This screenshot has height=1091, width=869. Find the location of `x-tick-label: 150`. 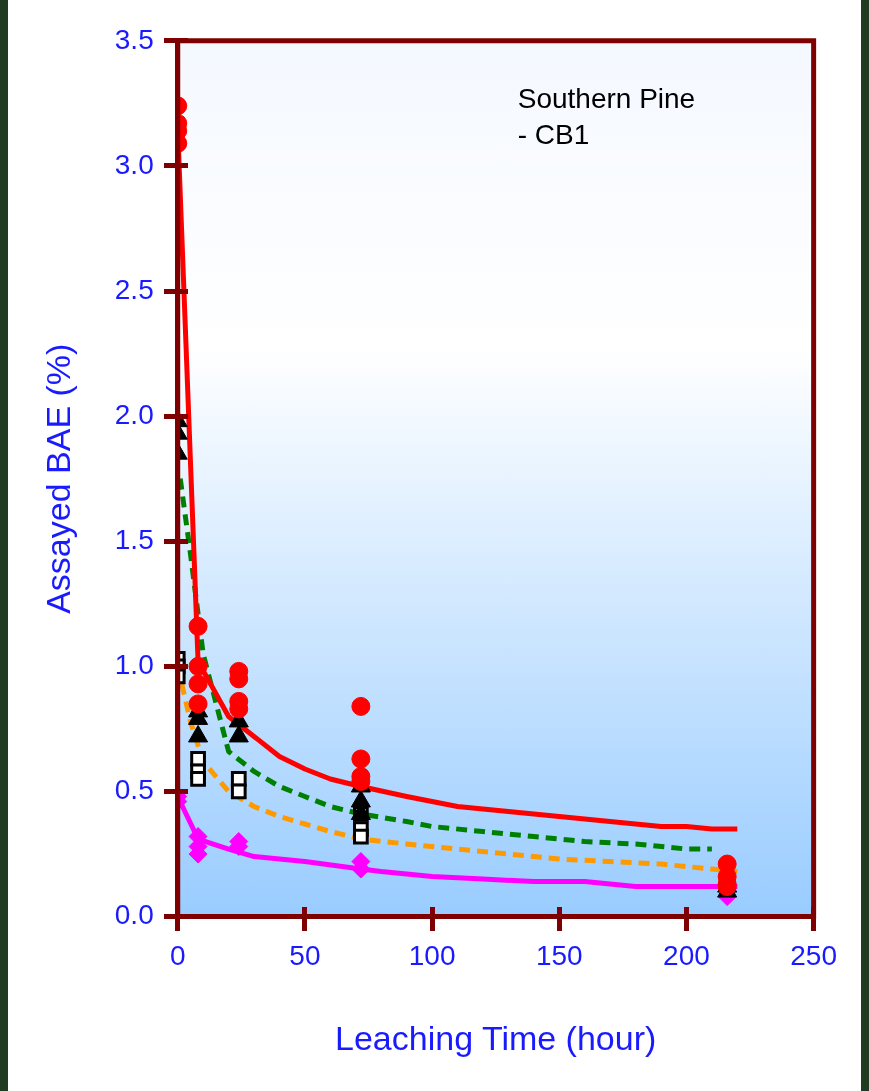

x-tick-label: 150 is located at coordinates (559, 956).